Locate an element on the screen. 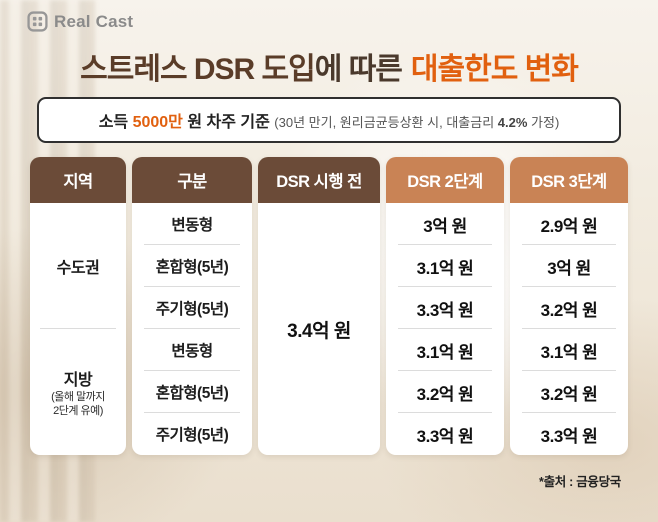 The height and width of the screenshot is (522, 658). stage3-value-cell: 2.9억 원 is located at coordinates (569, 224).